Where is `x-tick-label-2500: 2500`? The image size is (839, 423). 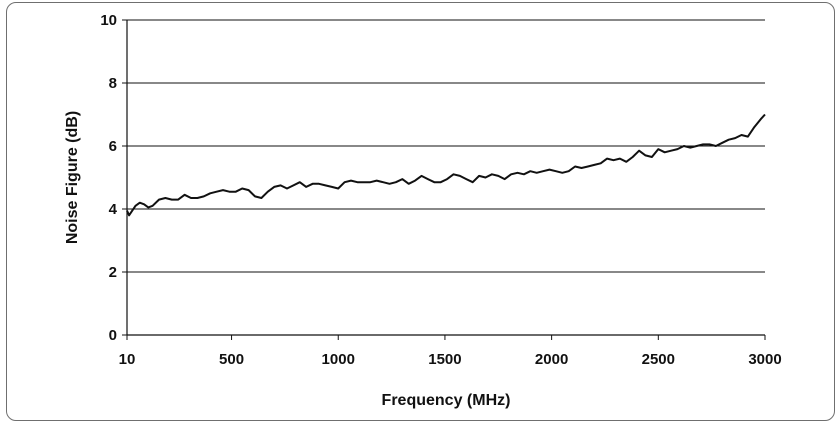 x-tick-label-2500: 2500 is located at coordinates (658, 359).